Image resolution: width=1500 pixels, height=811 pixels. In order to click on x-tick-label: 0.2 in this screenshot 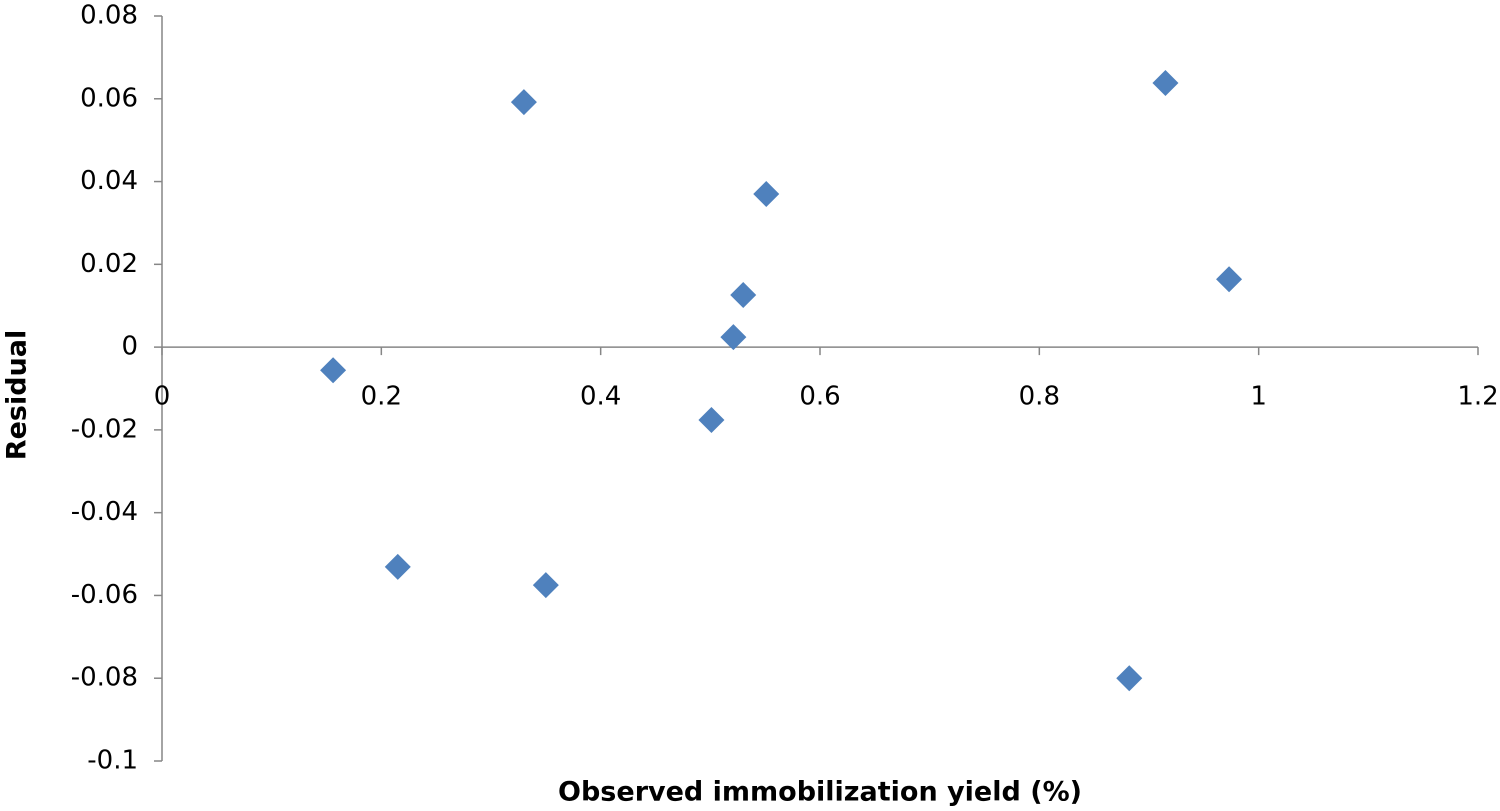, I will do `click(381, 397)`.